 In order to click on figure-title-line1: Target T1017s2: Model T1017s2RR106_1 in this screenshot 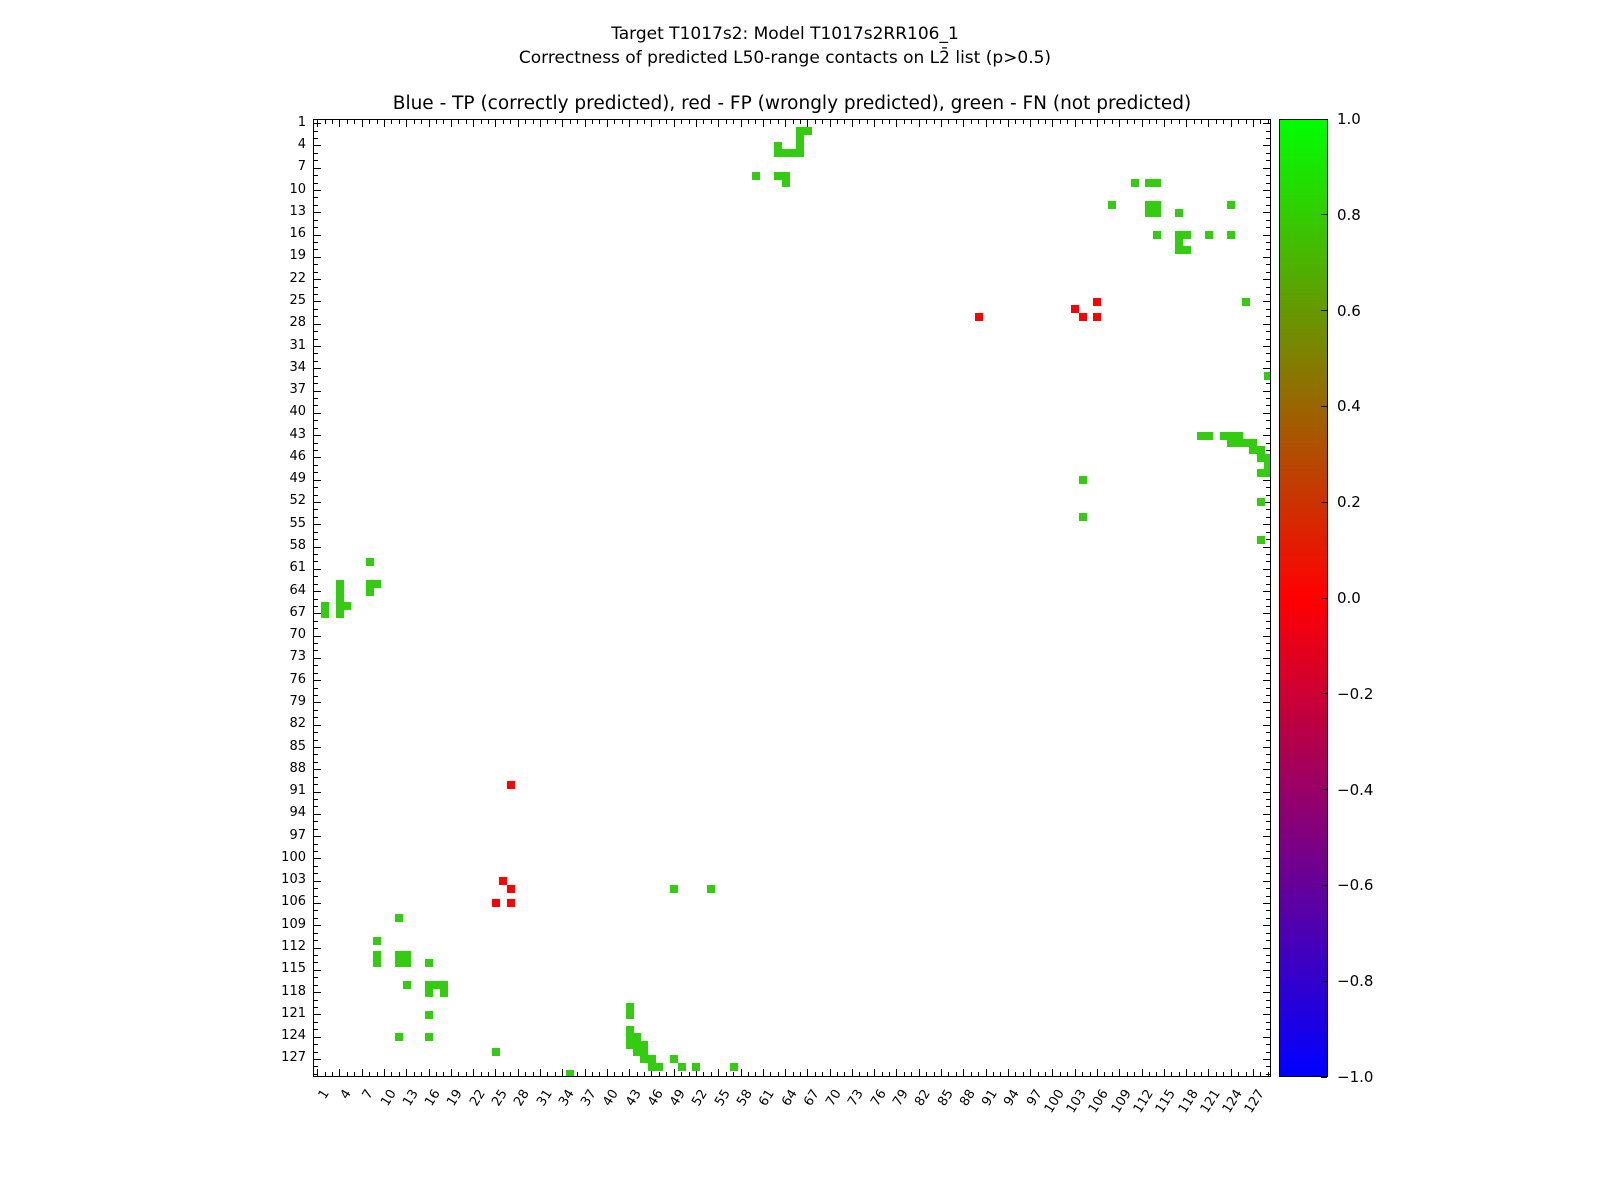, I will do `click(785, 34)`.